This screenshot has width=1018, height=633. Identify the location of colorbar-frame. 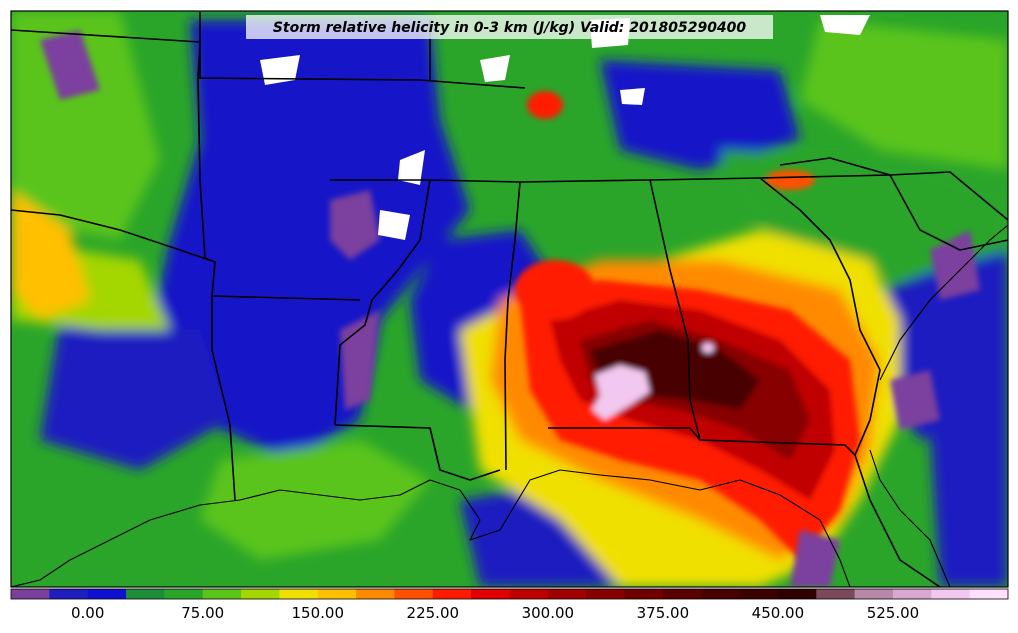
(509, 594).